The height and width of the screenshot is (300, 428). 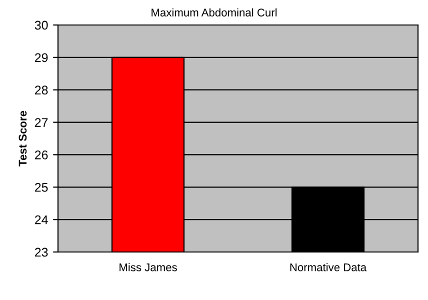 I want to click on x-tick-label: Miss James, so click(x=148, y=267).